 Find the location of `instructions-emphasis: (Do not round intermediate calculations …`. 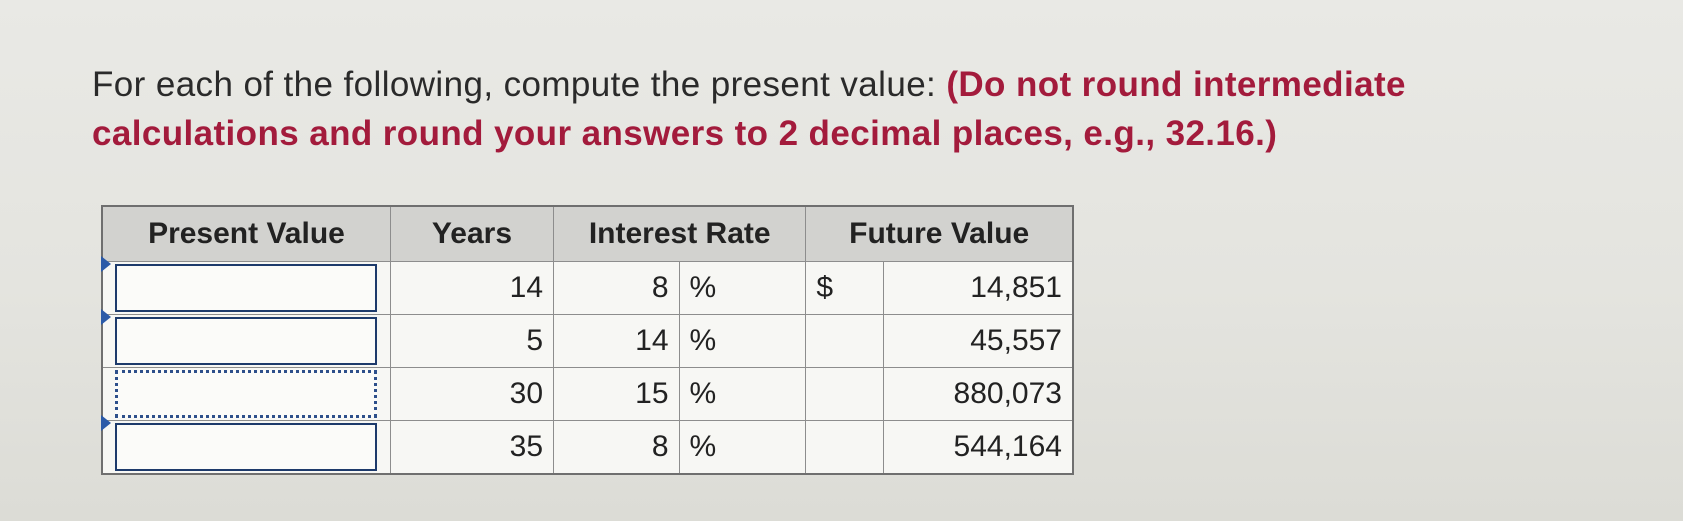

instructions-emphasis: (Do not round intermediate calculations … is located at coordinates (749, 109).